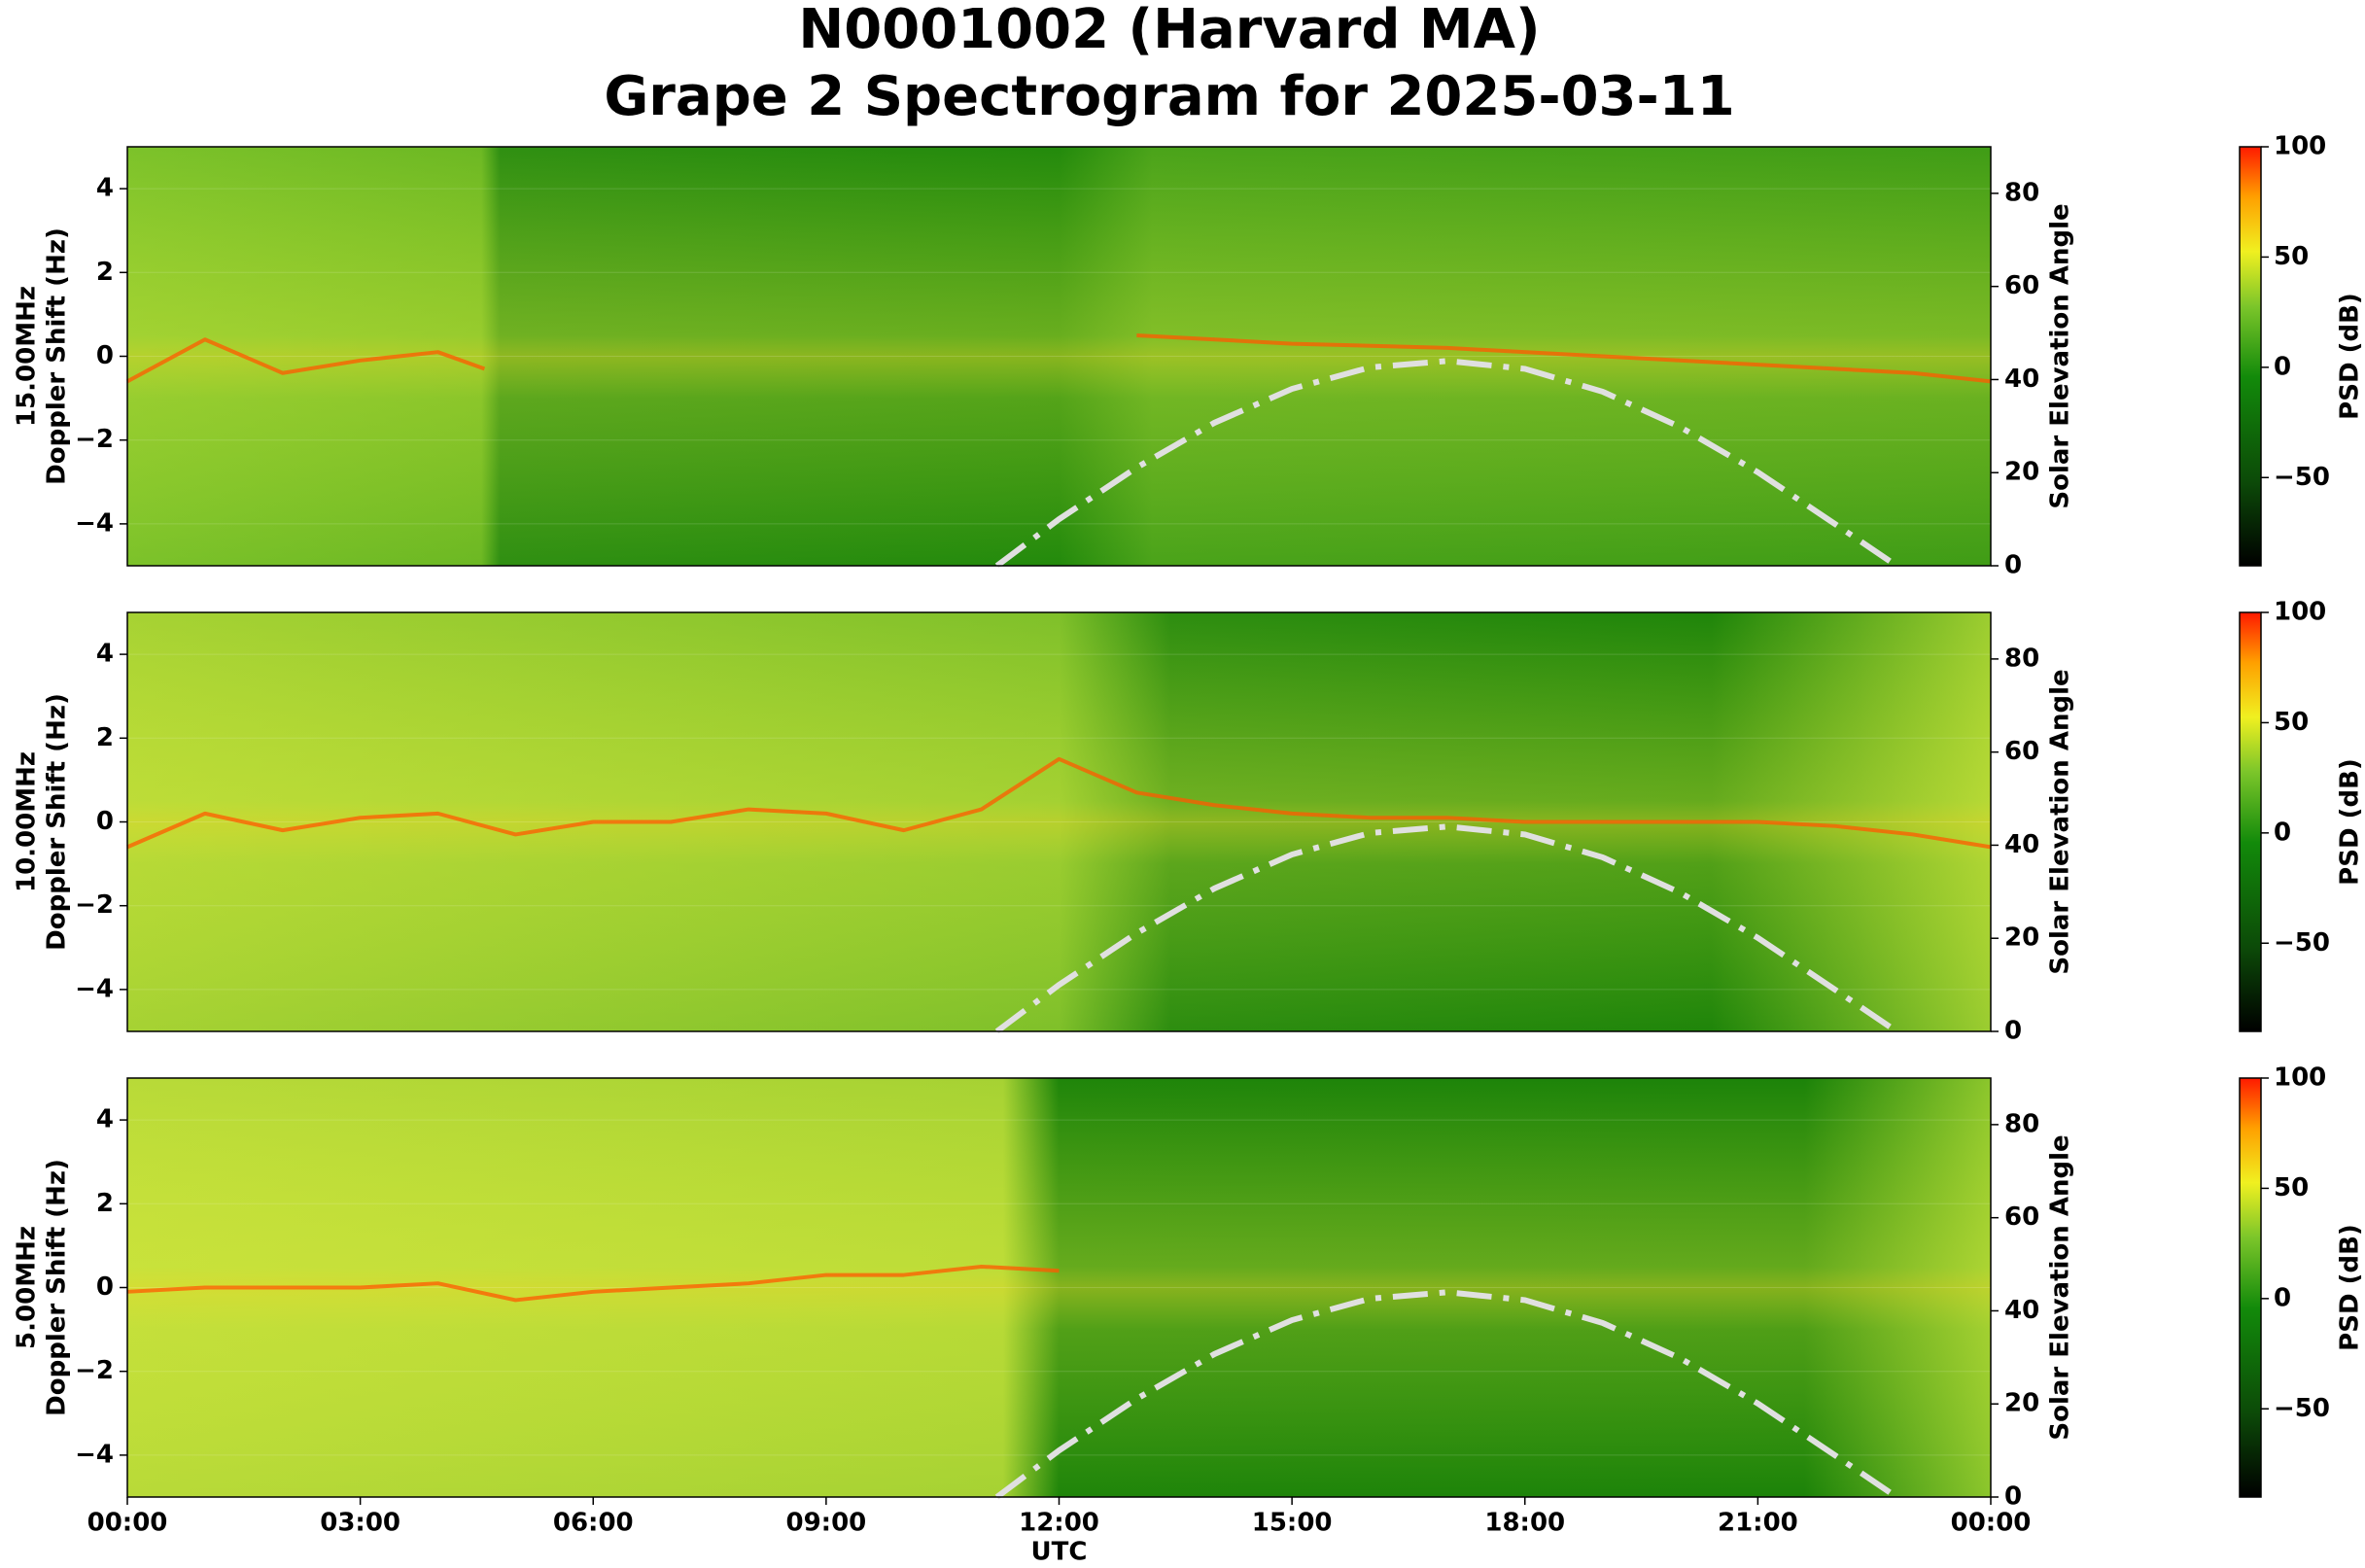 The height and width of the screenshot is (1568, 2365). I want to click on x-tick-label: 18:00, so click(1524, 1523).